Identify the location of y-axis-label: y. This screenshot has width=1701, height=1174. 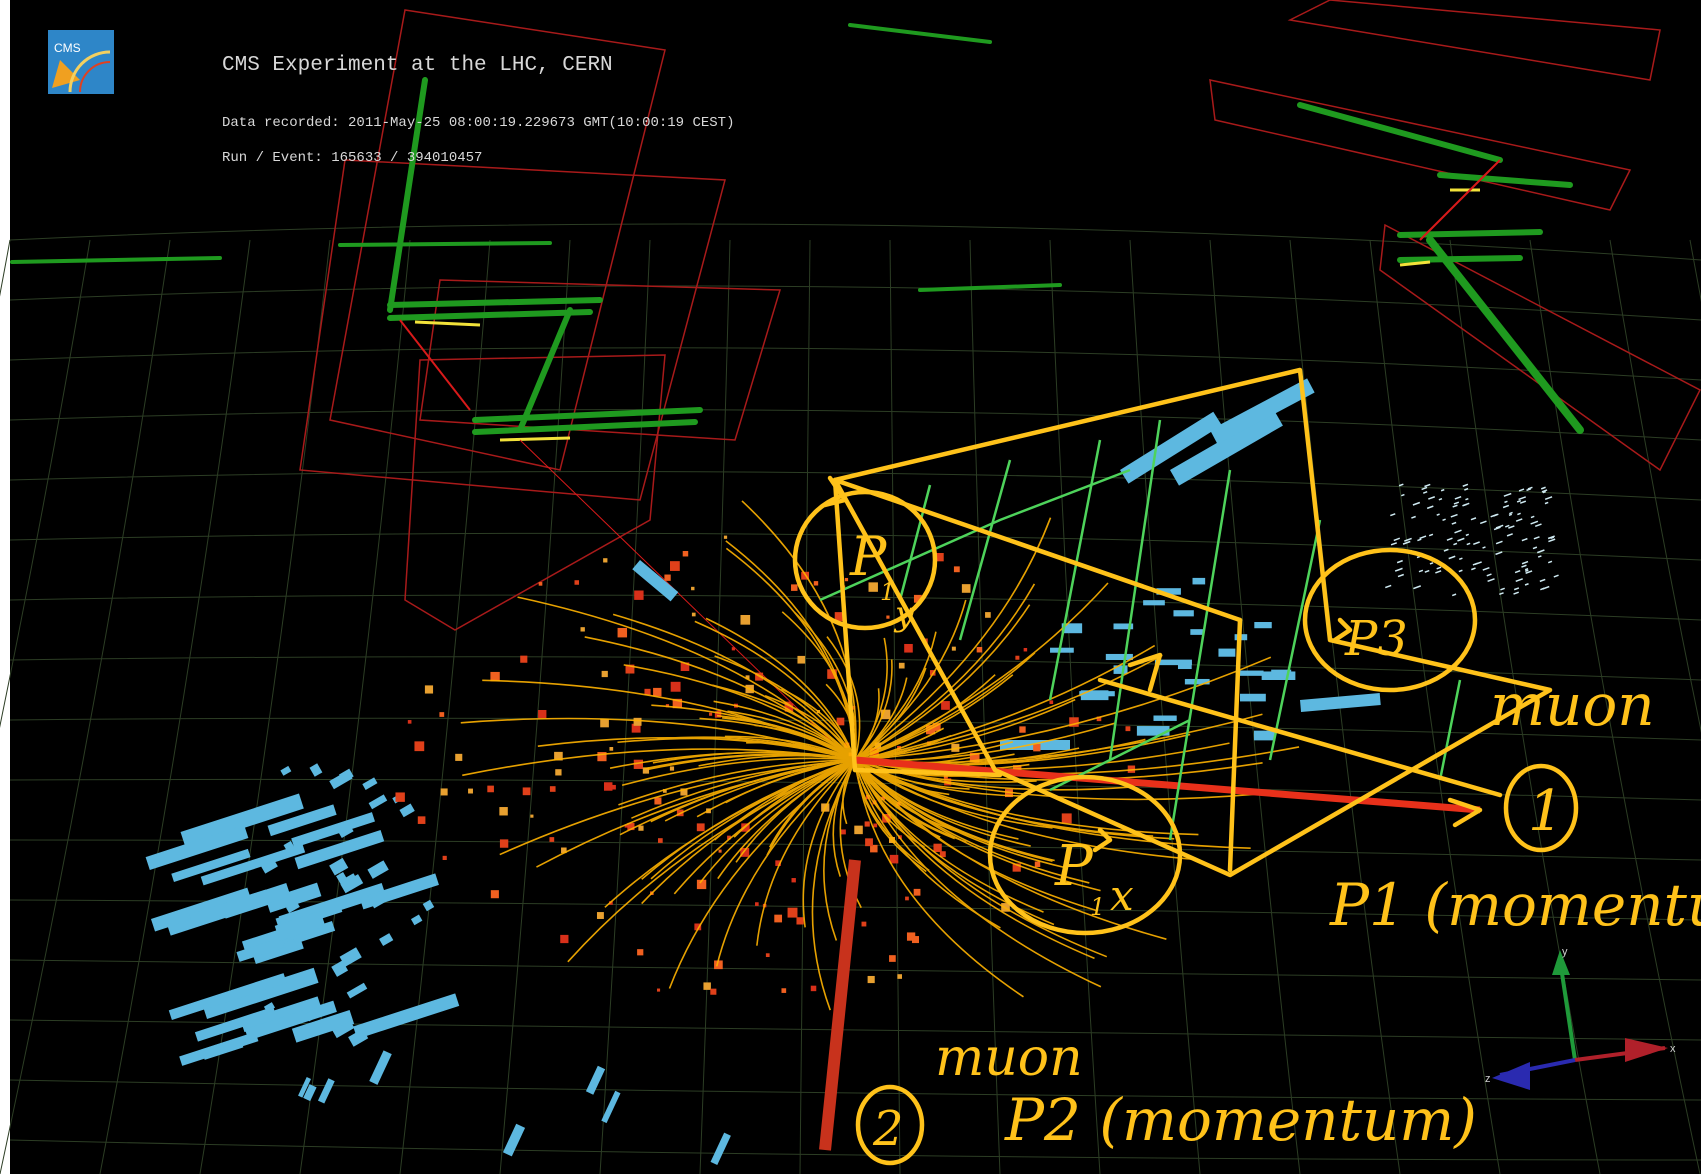
(1565, 952).